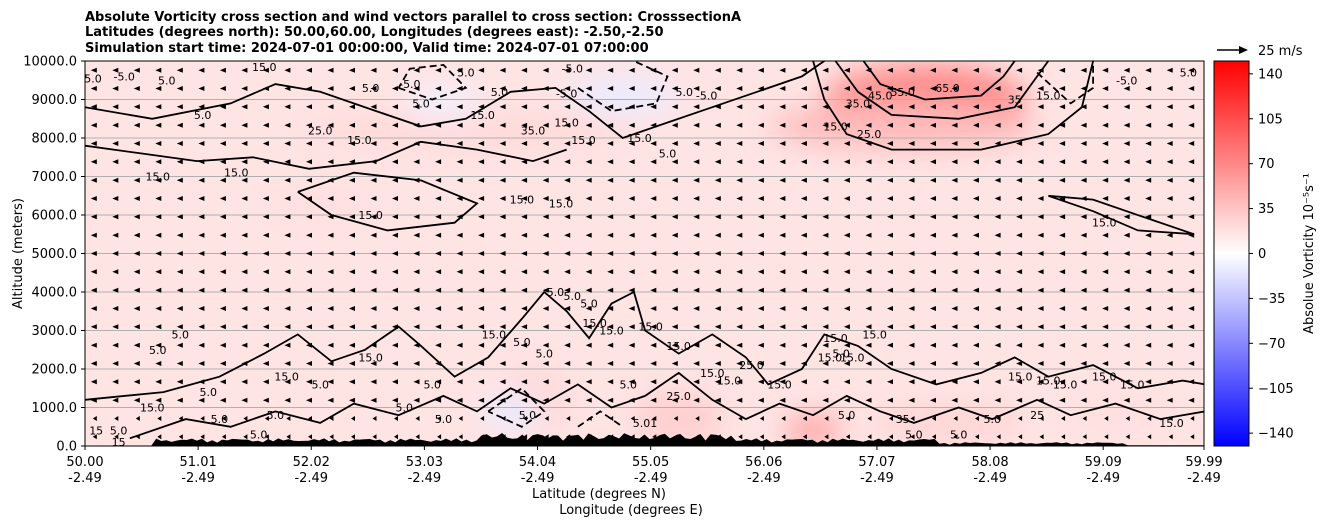  I want to click on colorbar-tick-label: −70, so click(1271, 344).